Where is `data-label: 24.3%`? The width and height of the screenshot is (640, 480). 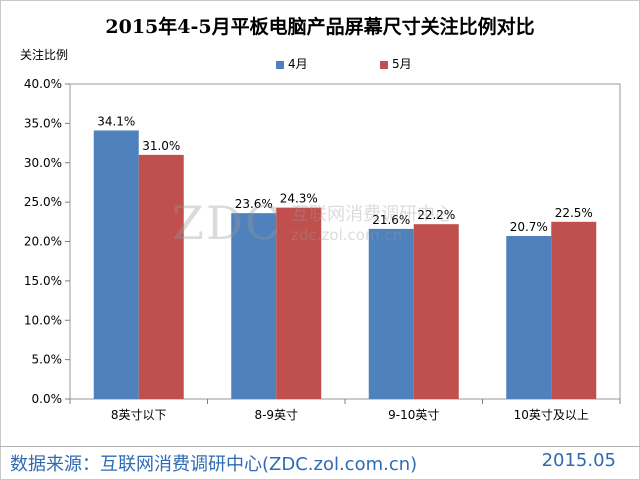
data-label: 24.3% is located at coordinates (299, 199).